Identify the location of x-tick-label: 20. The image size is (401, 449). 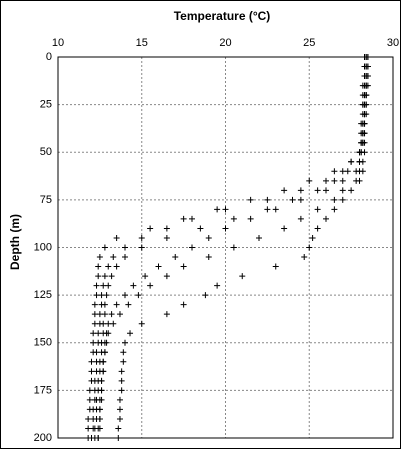
(225, 43).